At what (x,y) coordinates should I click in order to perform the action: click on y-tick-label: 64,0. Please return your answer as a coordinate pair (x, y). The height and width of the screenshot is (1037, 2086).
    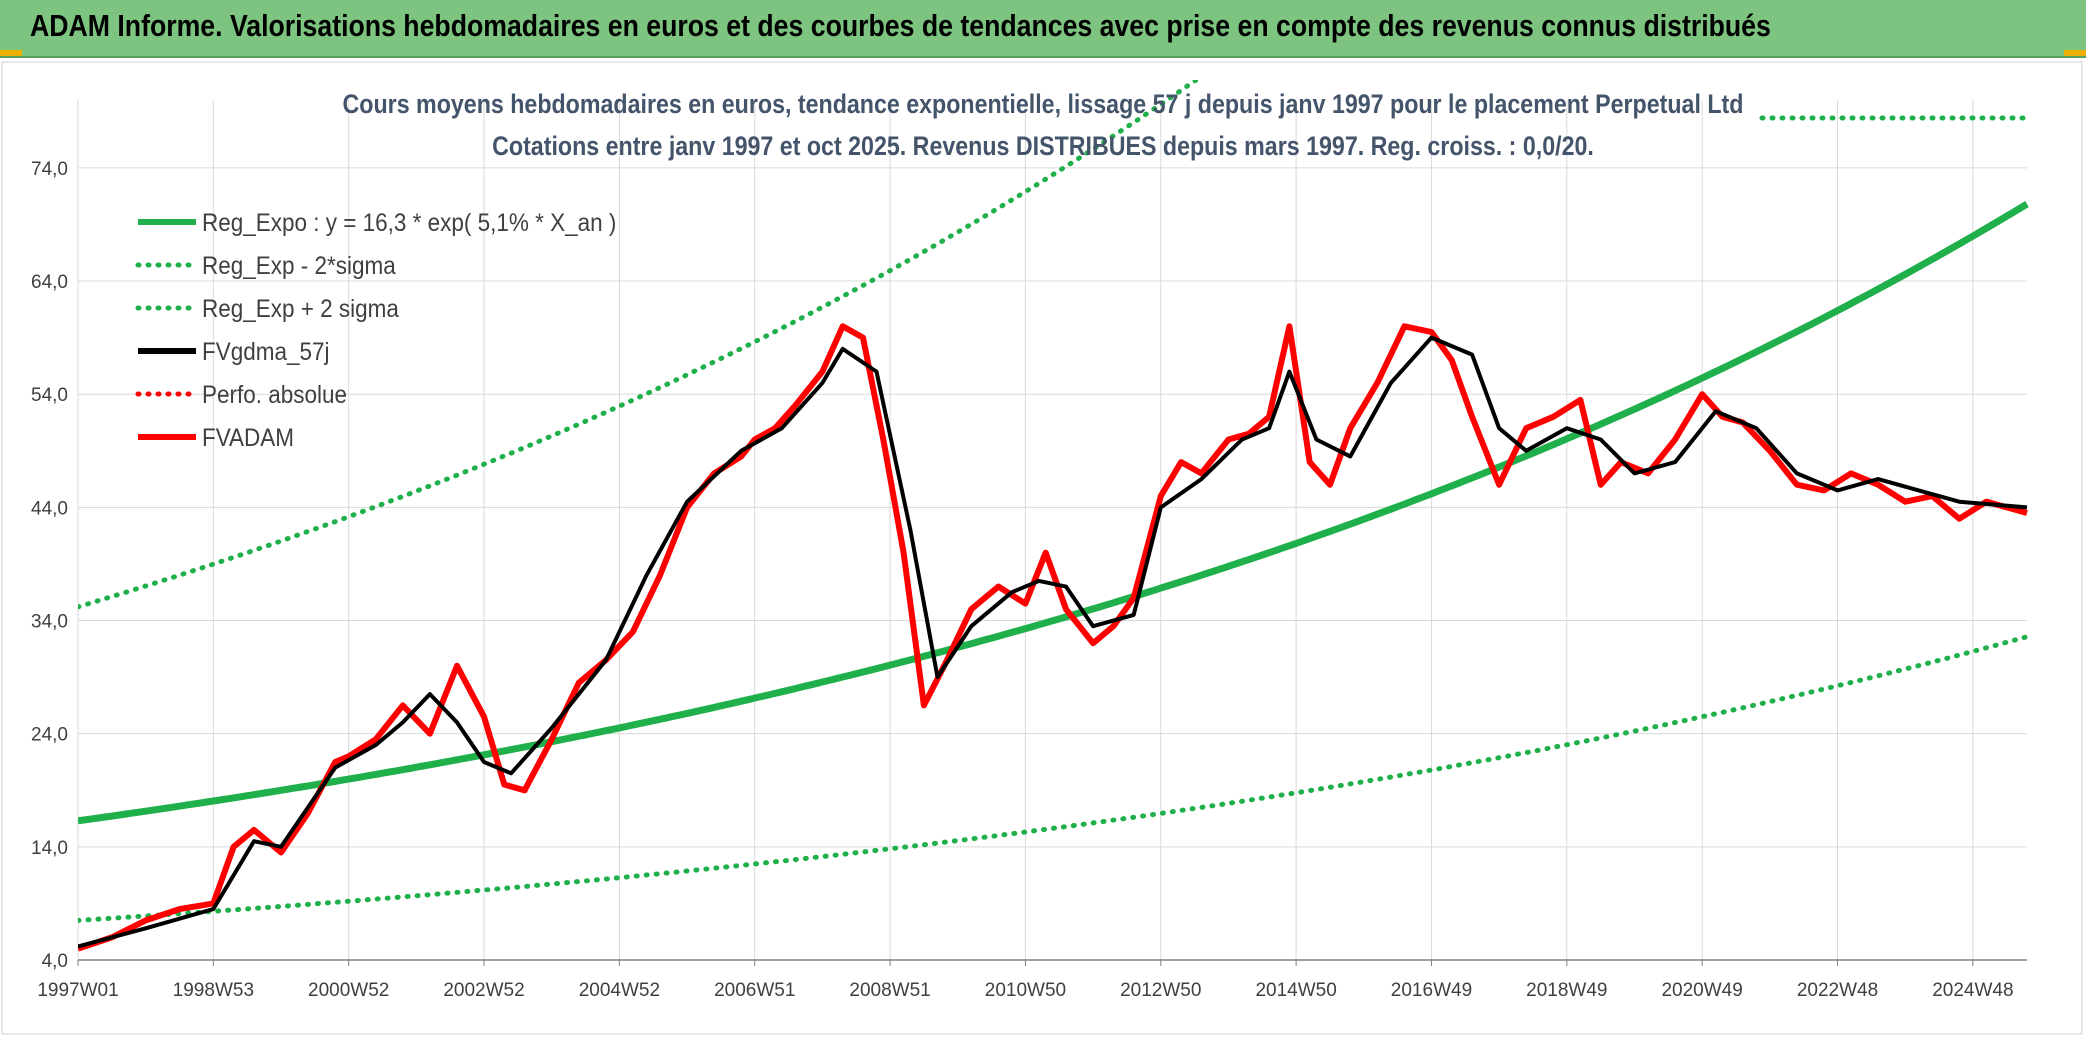
    Looking at the image, I should click on (49, 282).